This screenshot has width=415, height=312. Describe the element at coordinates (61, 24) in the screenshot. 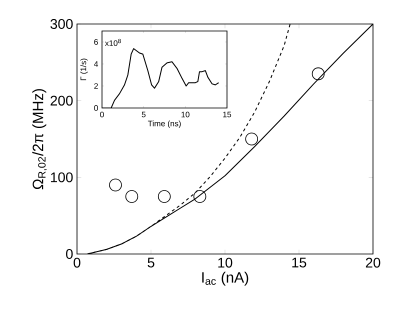

I see `y-tick-label: 300` at that location.